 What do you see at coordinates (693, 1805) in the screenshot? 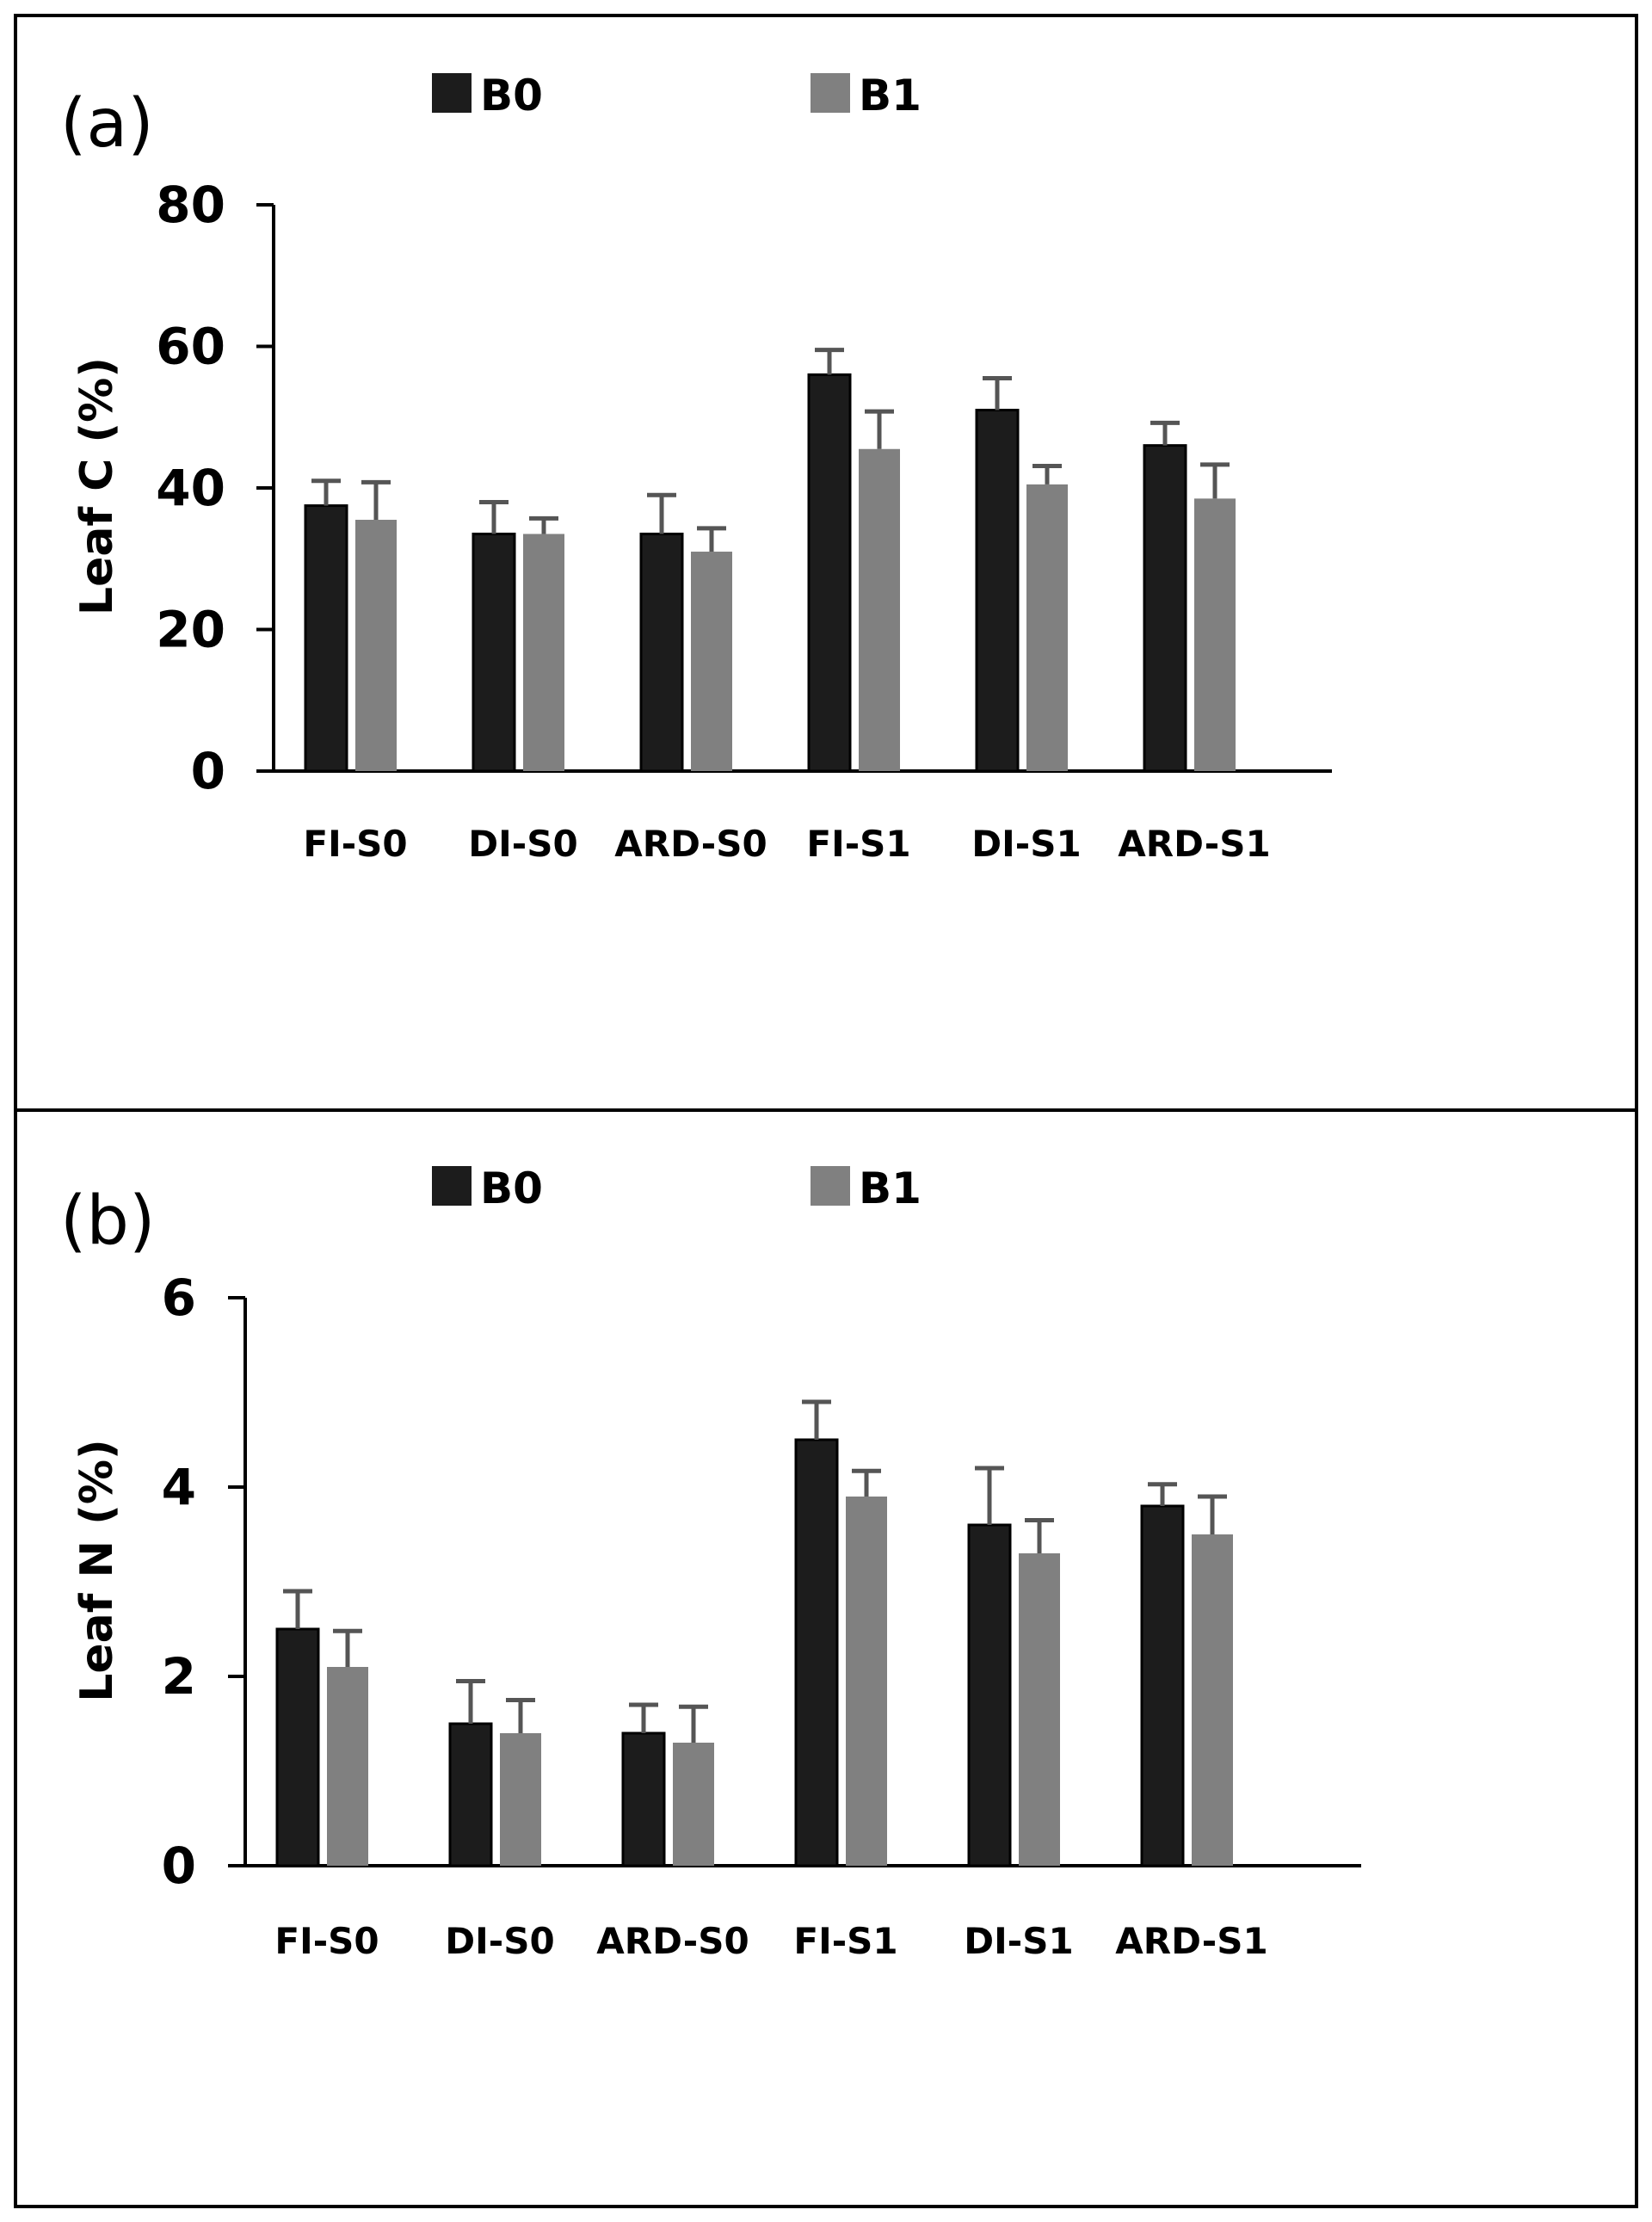
I see `bar-b-b1-ard-s0` at bounding box center [693, 1805].